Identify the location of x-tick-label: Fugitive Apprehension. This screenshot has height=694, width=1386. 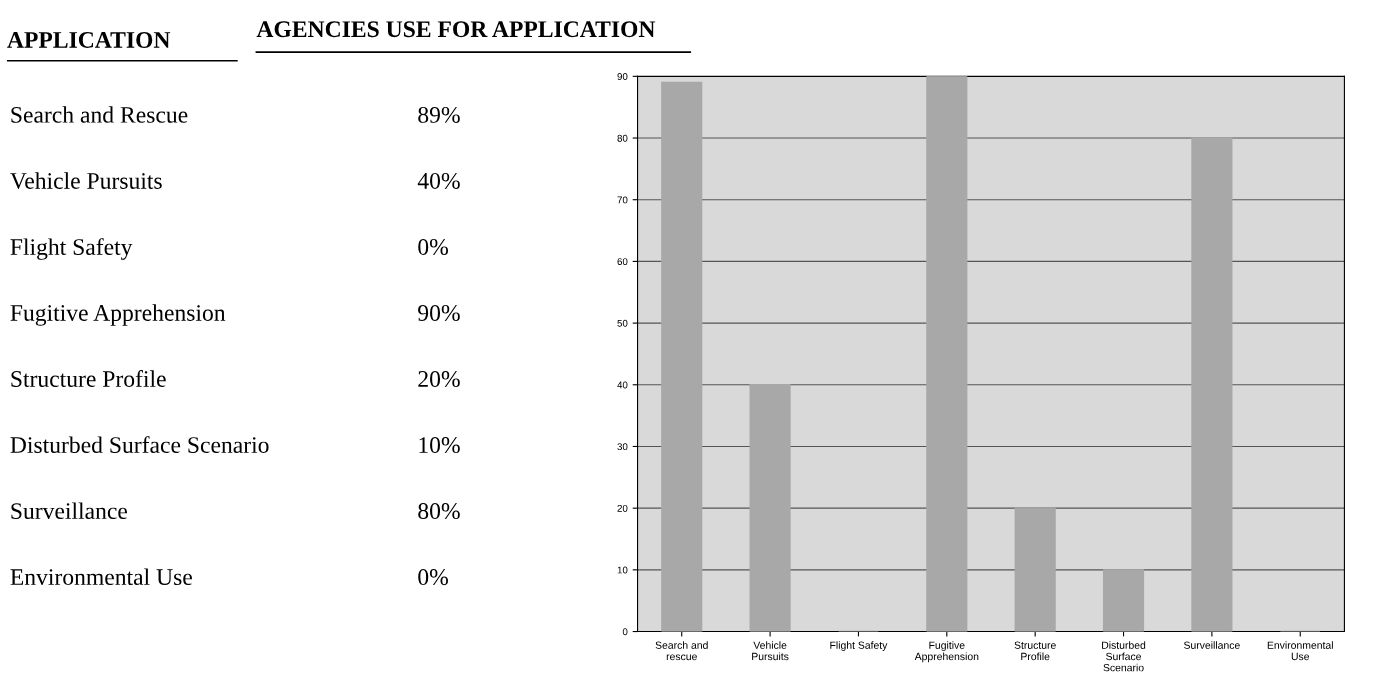
(946, 652).